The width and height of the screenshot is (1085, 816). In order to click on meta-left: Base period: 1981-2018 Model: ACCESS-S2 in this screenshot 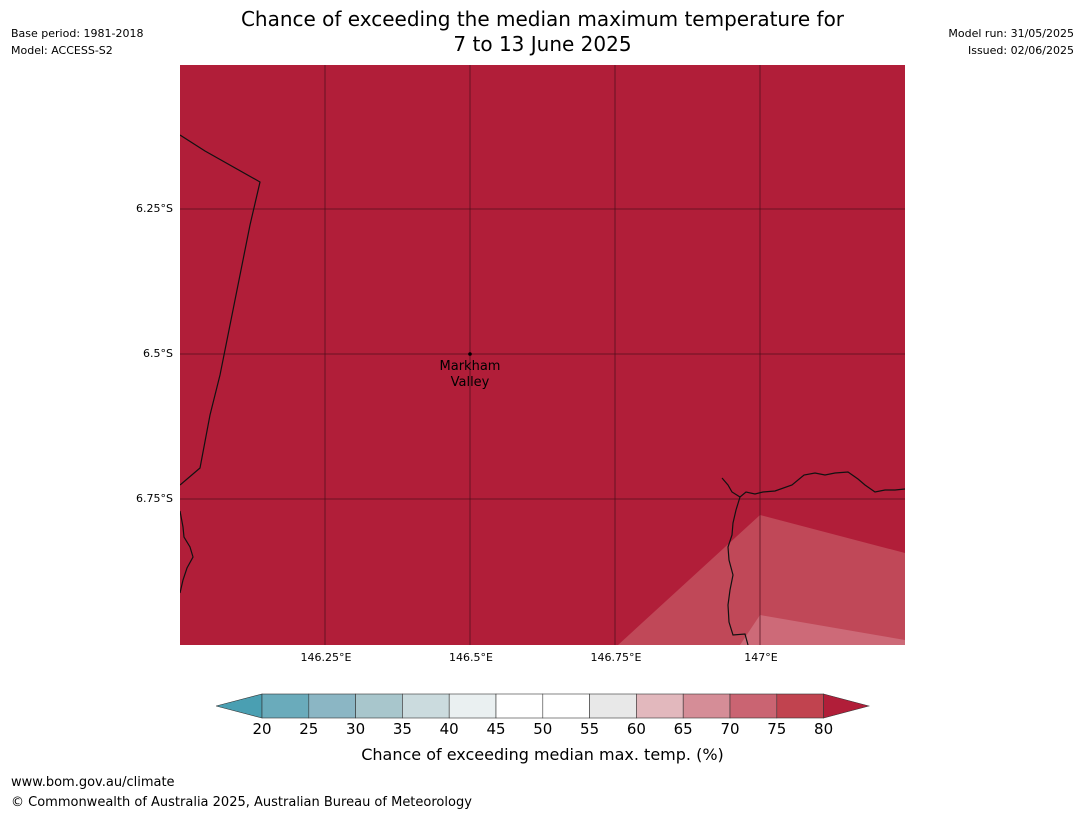, I will do `click(77, 42)`.